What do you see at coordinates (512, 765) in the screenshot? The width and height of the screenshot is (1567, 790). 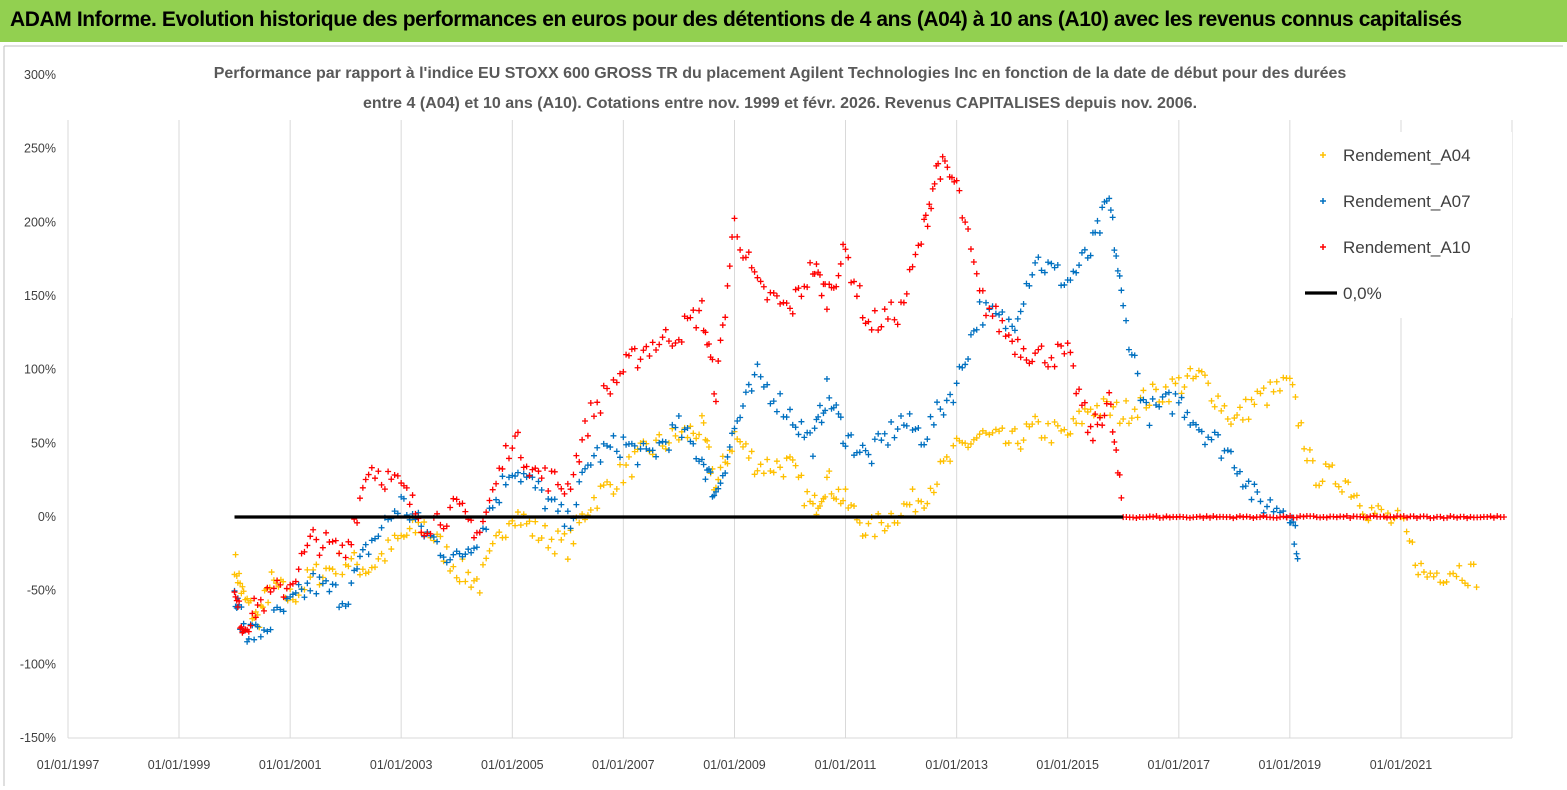 I see `x-tick-label: 01/01/2005` at bounding box center [512, 765].